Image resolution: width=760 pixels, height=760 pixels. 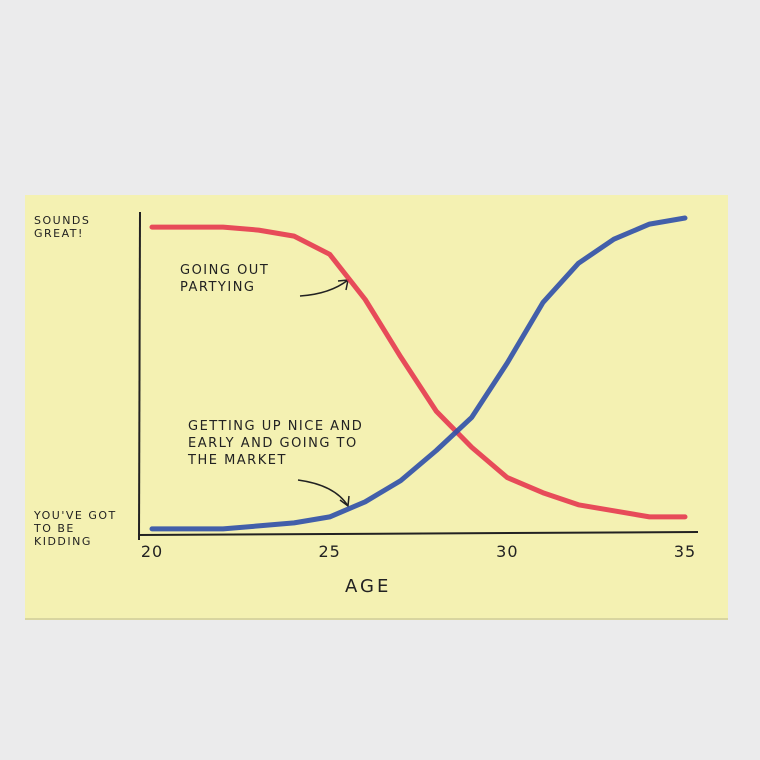 What do you see at coordinates (368, 586) in the screenshot?
I see `x-axis-label: AGE` at bounding box center [368, 586].